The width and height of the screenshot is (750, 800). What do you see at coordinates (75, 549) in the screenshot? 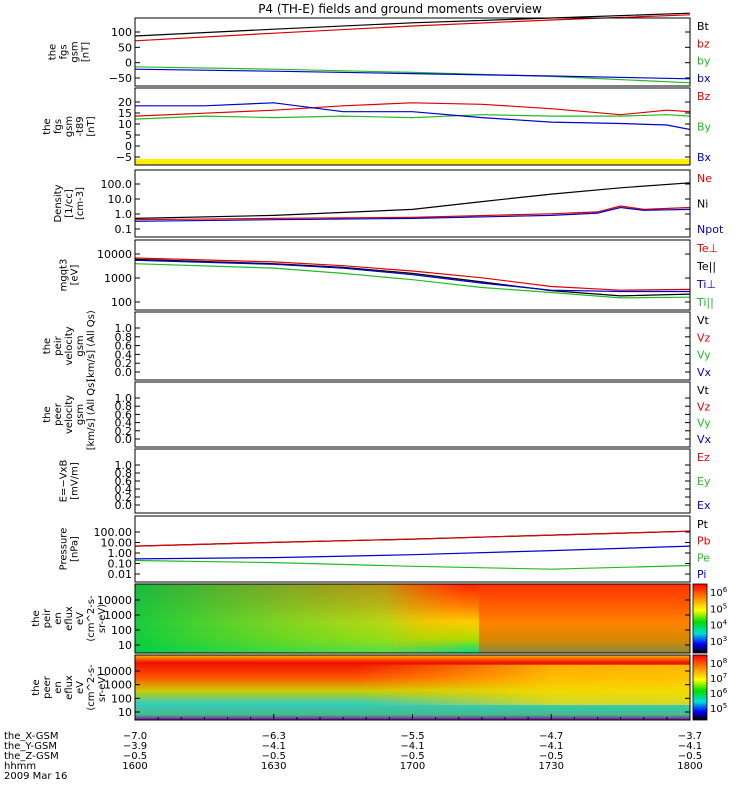
I see `y-axis-label: [nPa]` at bounding box center [75, 549].